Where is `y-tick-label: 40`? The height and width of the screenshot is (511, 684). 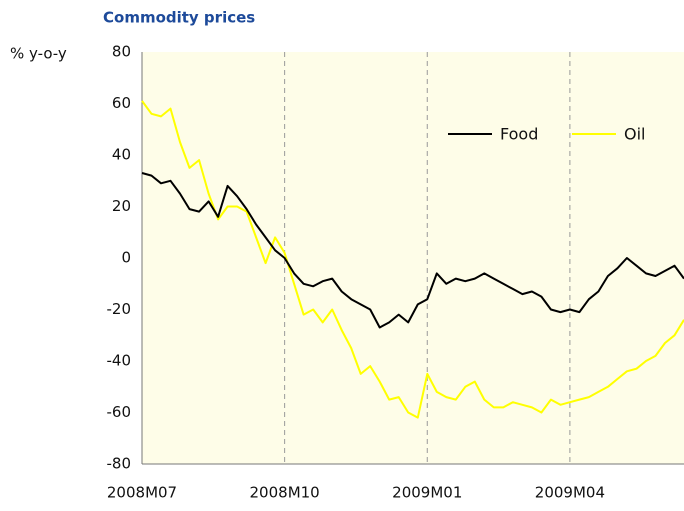
y-tick-label: 40 is located at coordinates (121, 155).